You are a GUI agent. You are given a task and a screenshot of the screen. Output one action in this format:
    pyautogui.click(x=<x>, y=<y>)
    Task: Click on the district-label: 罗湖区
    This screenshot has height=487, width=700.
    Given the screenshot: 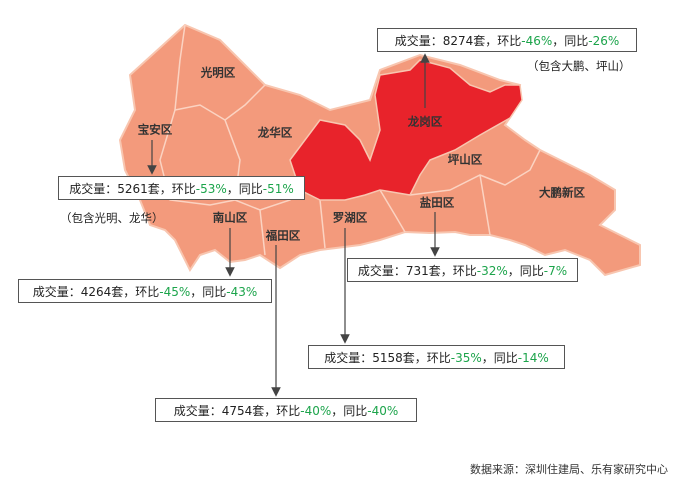 What is the action you would take?
    pyautogui.click(x=350, y=218)
    